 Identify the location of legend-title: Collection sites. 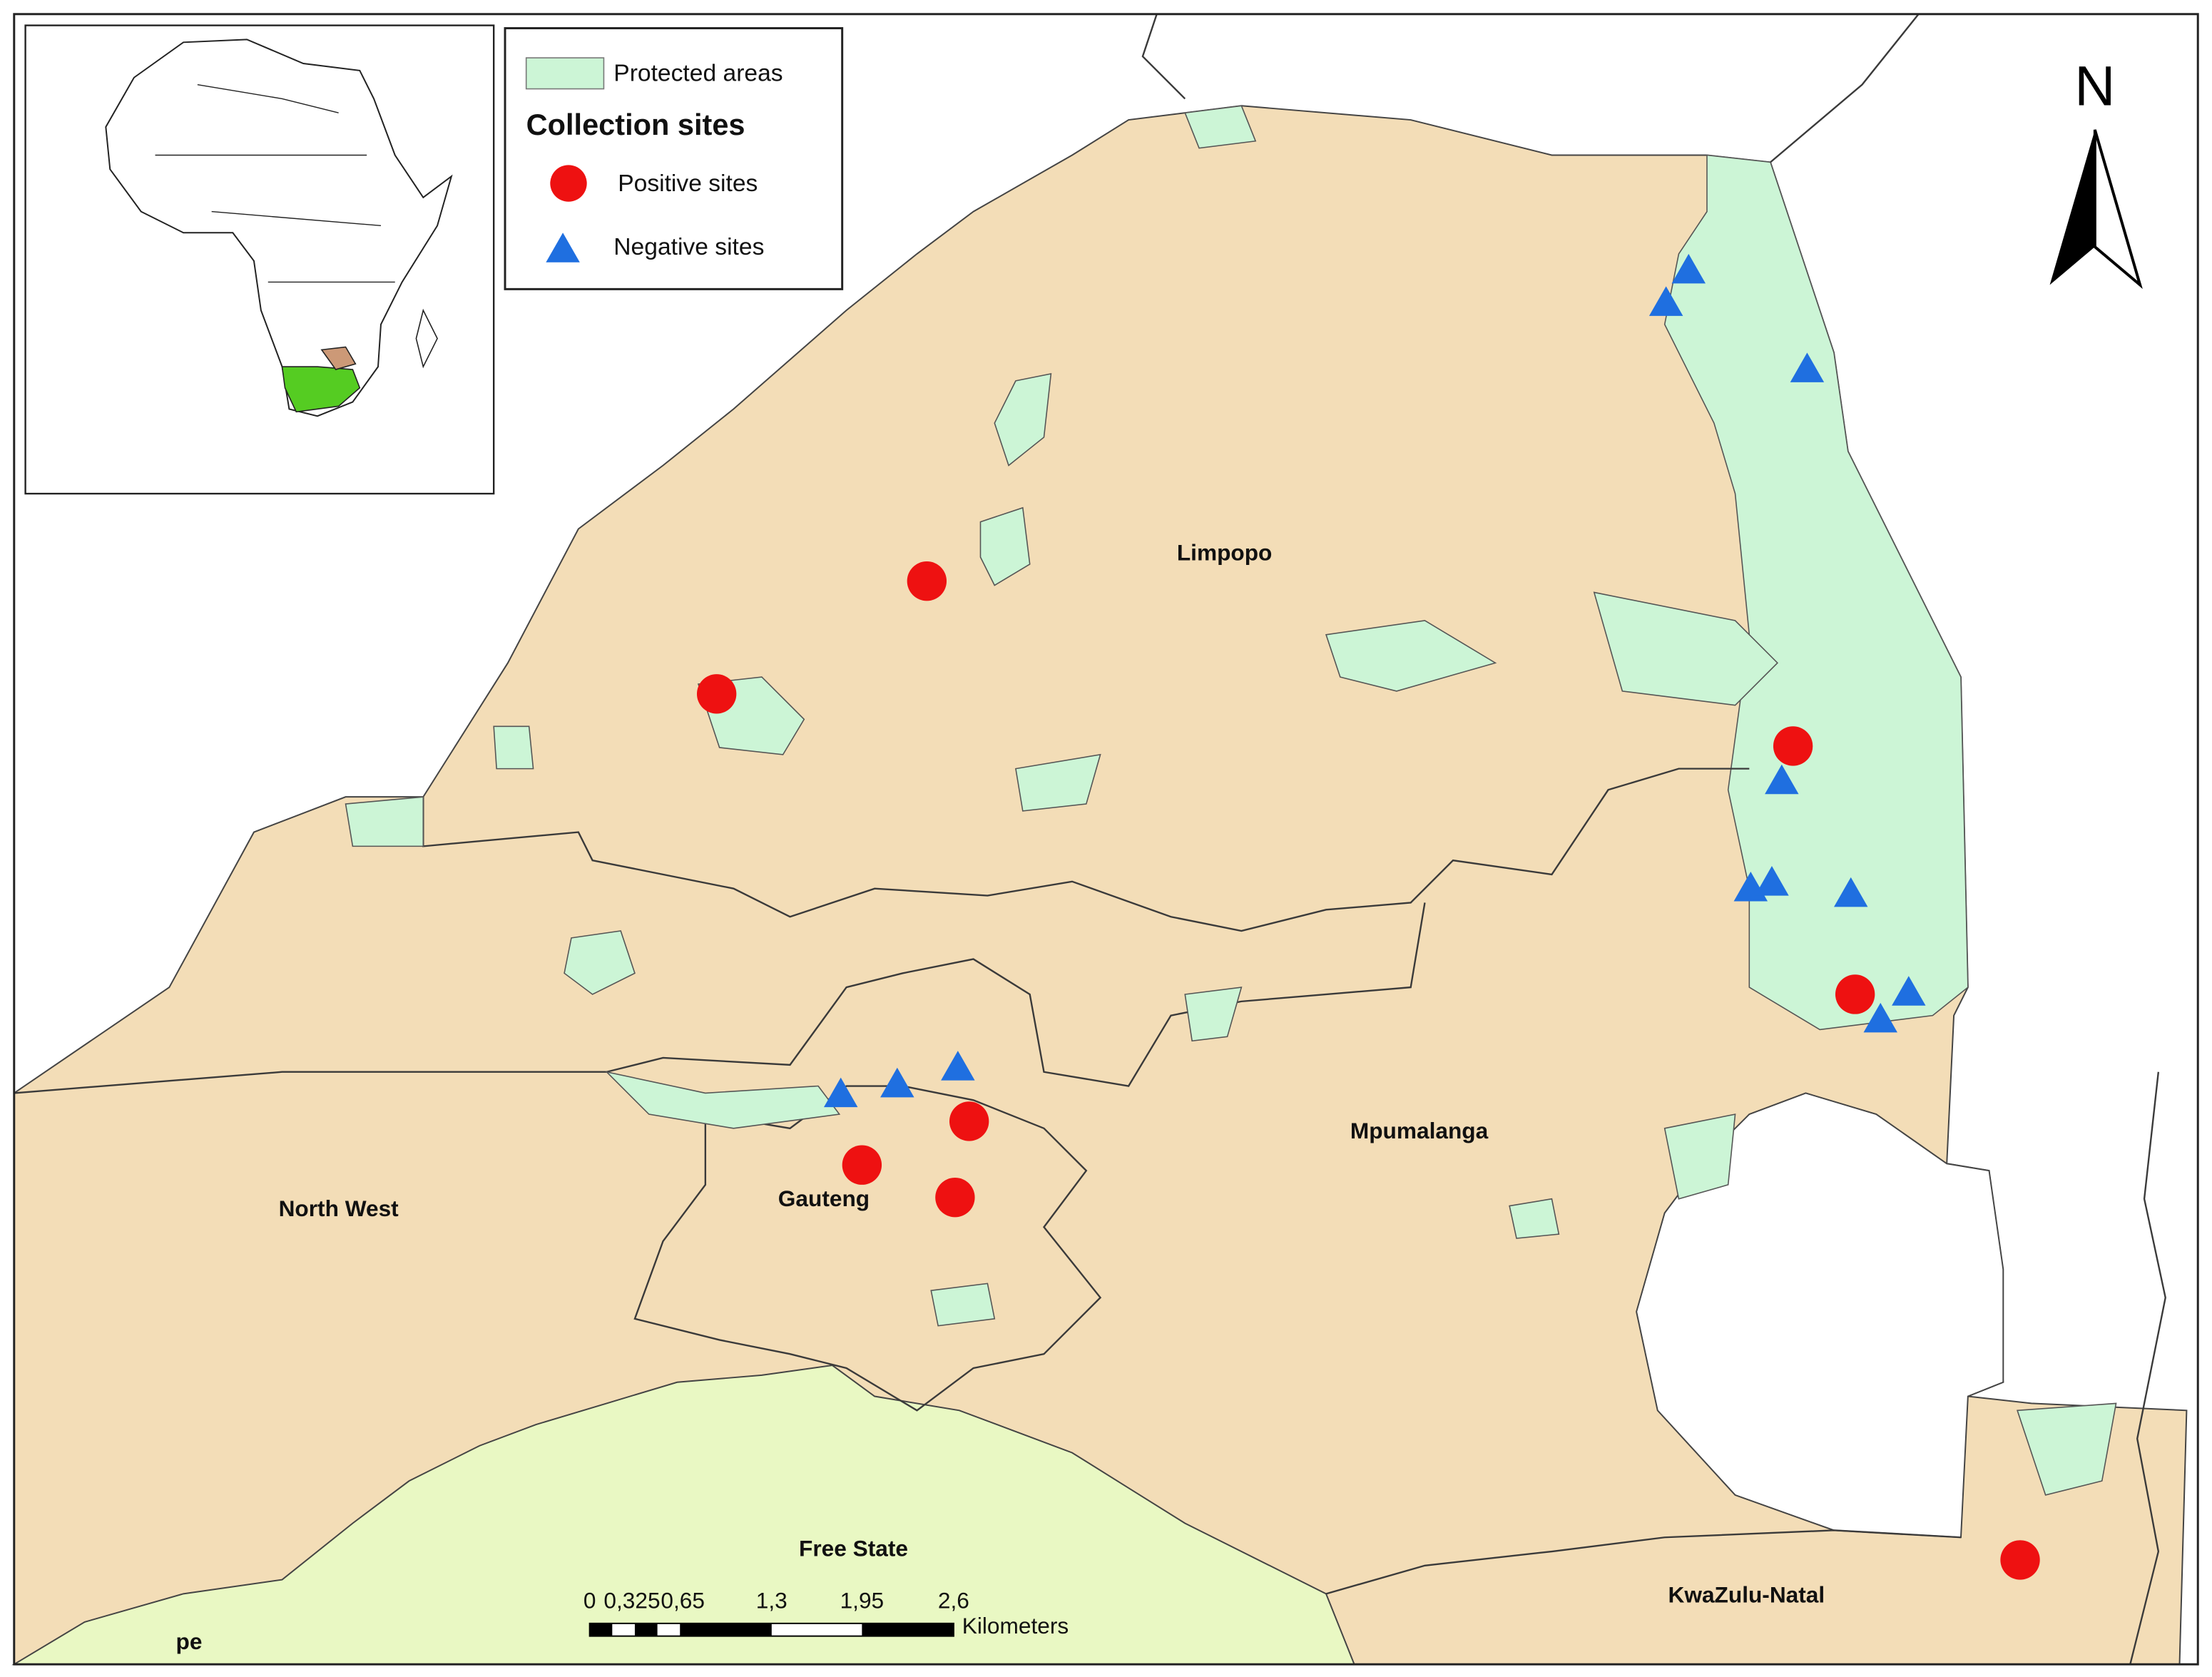
(635, 124).